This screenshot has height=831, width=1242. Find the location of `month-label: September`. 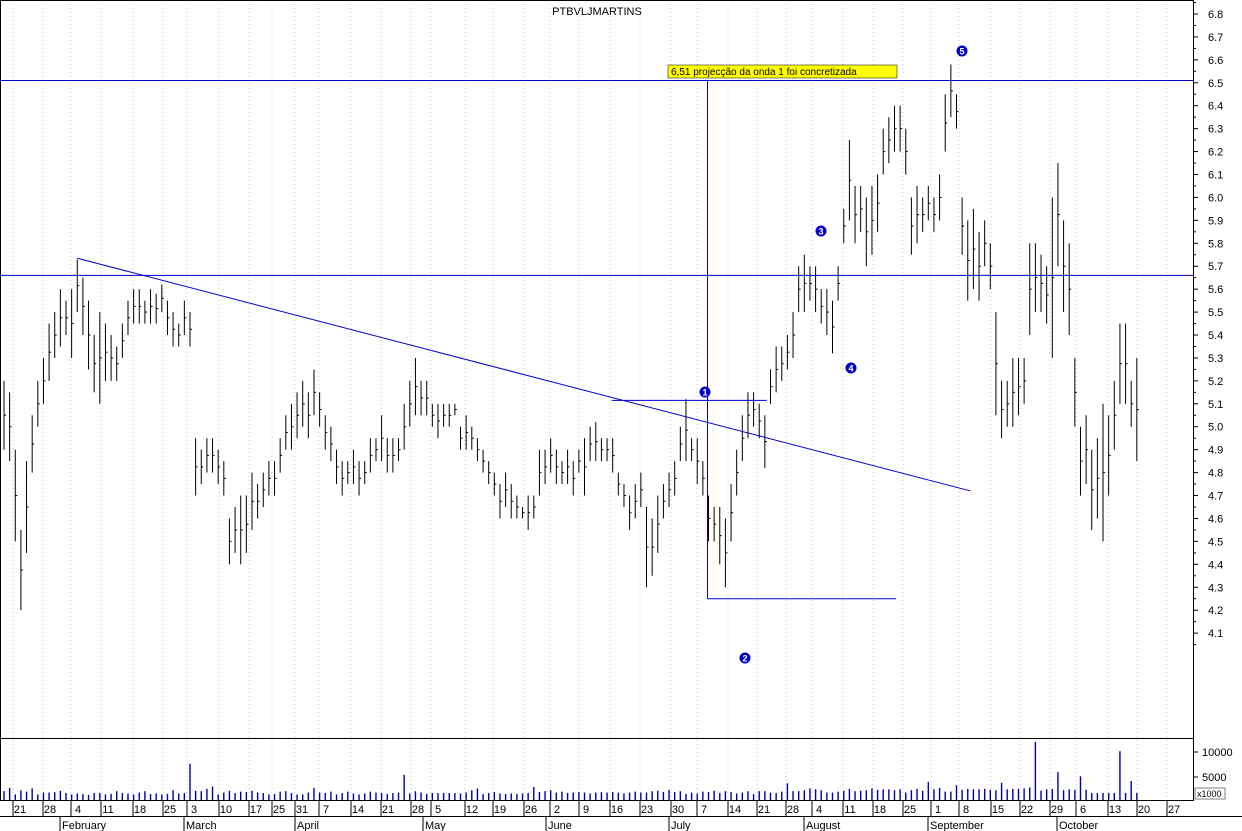

month-label: September is located at coordinates (957, 825).